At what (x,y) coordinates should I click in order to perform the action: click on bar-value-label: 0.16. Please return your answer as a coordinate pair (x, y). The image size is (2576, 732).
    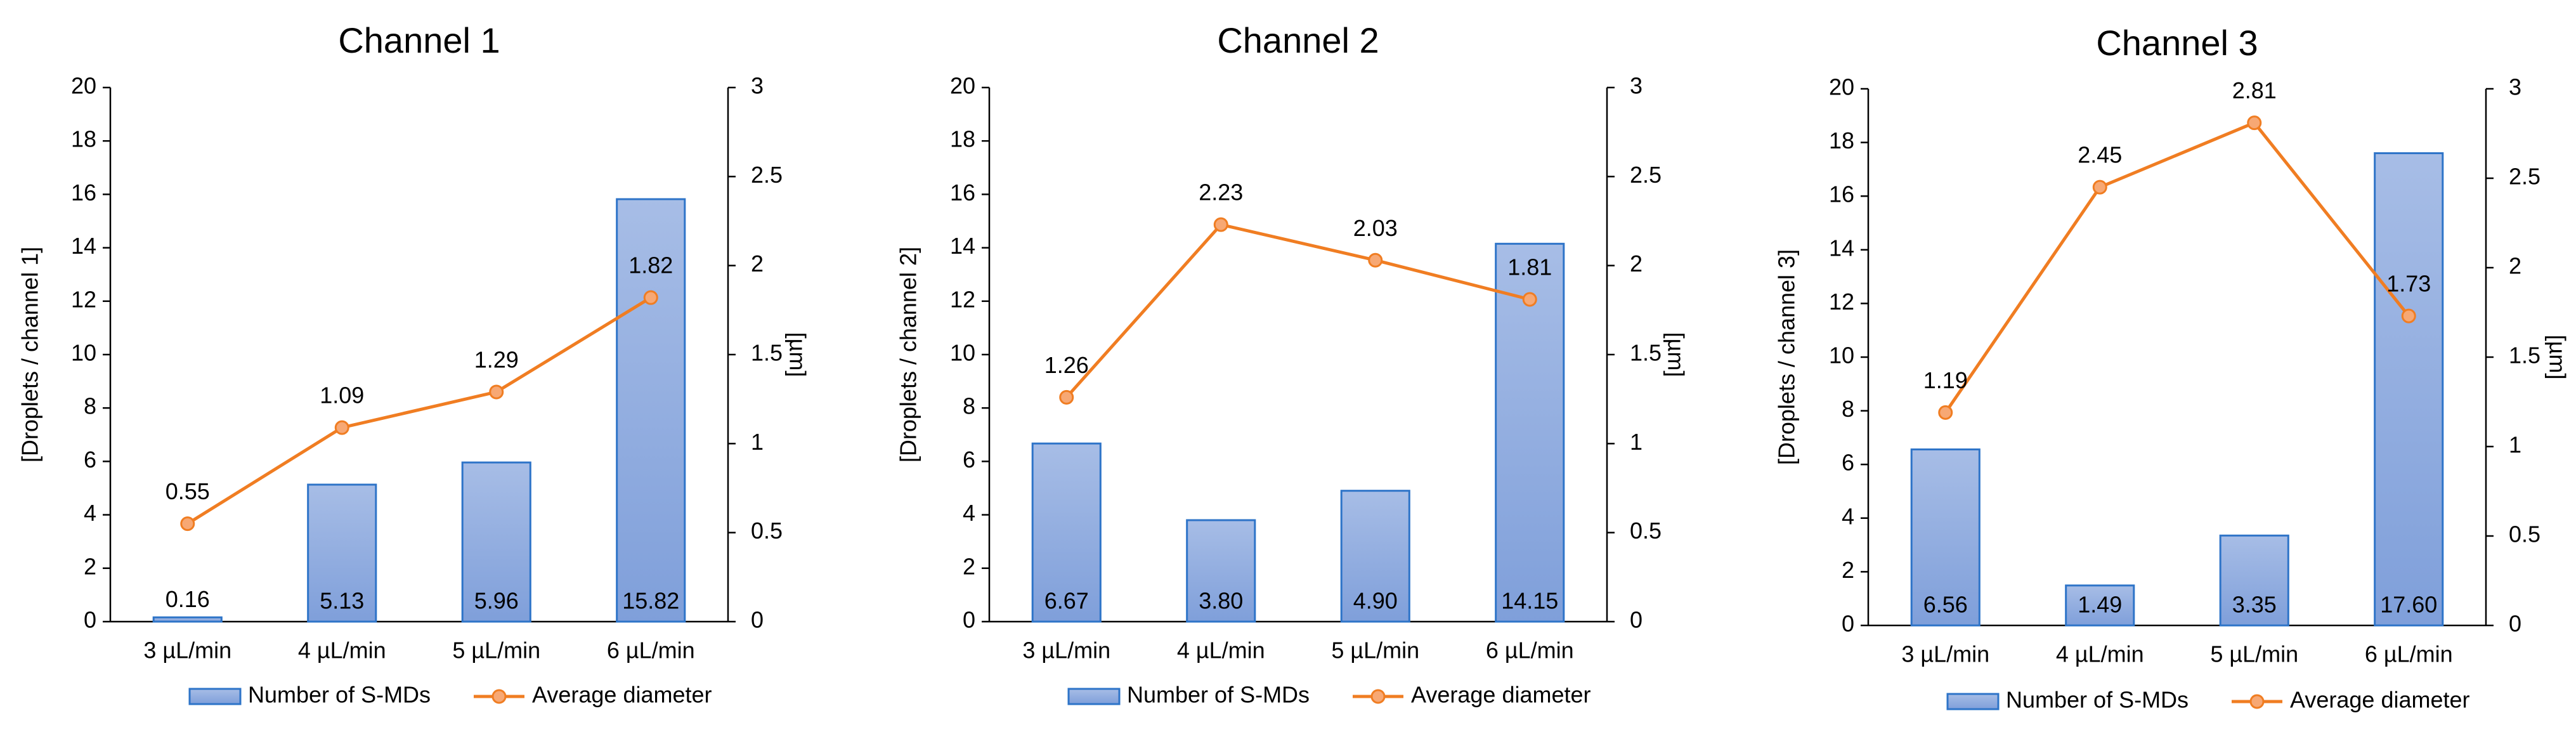
    Looking at the image, I should click on (188, 599).